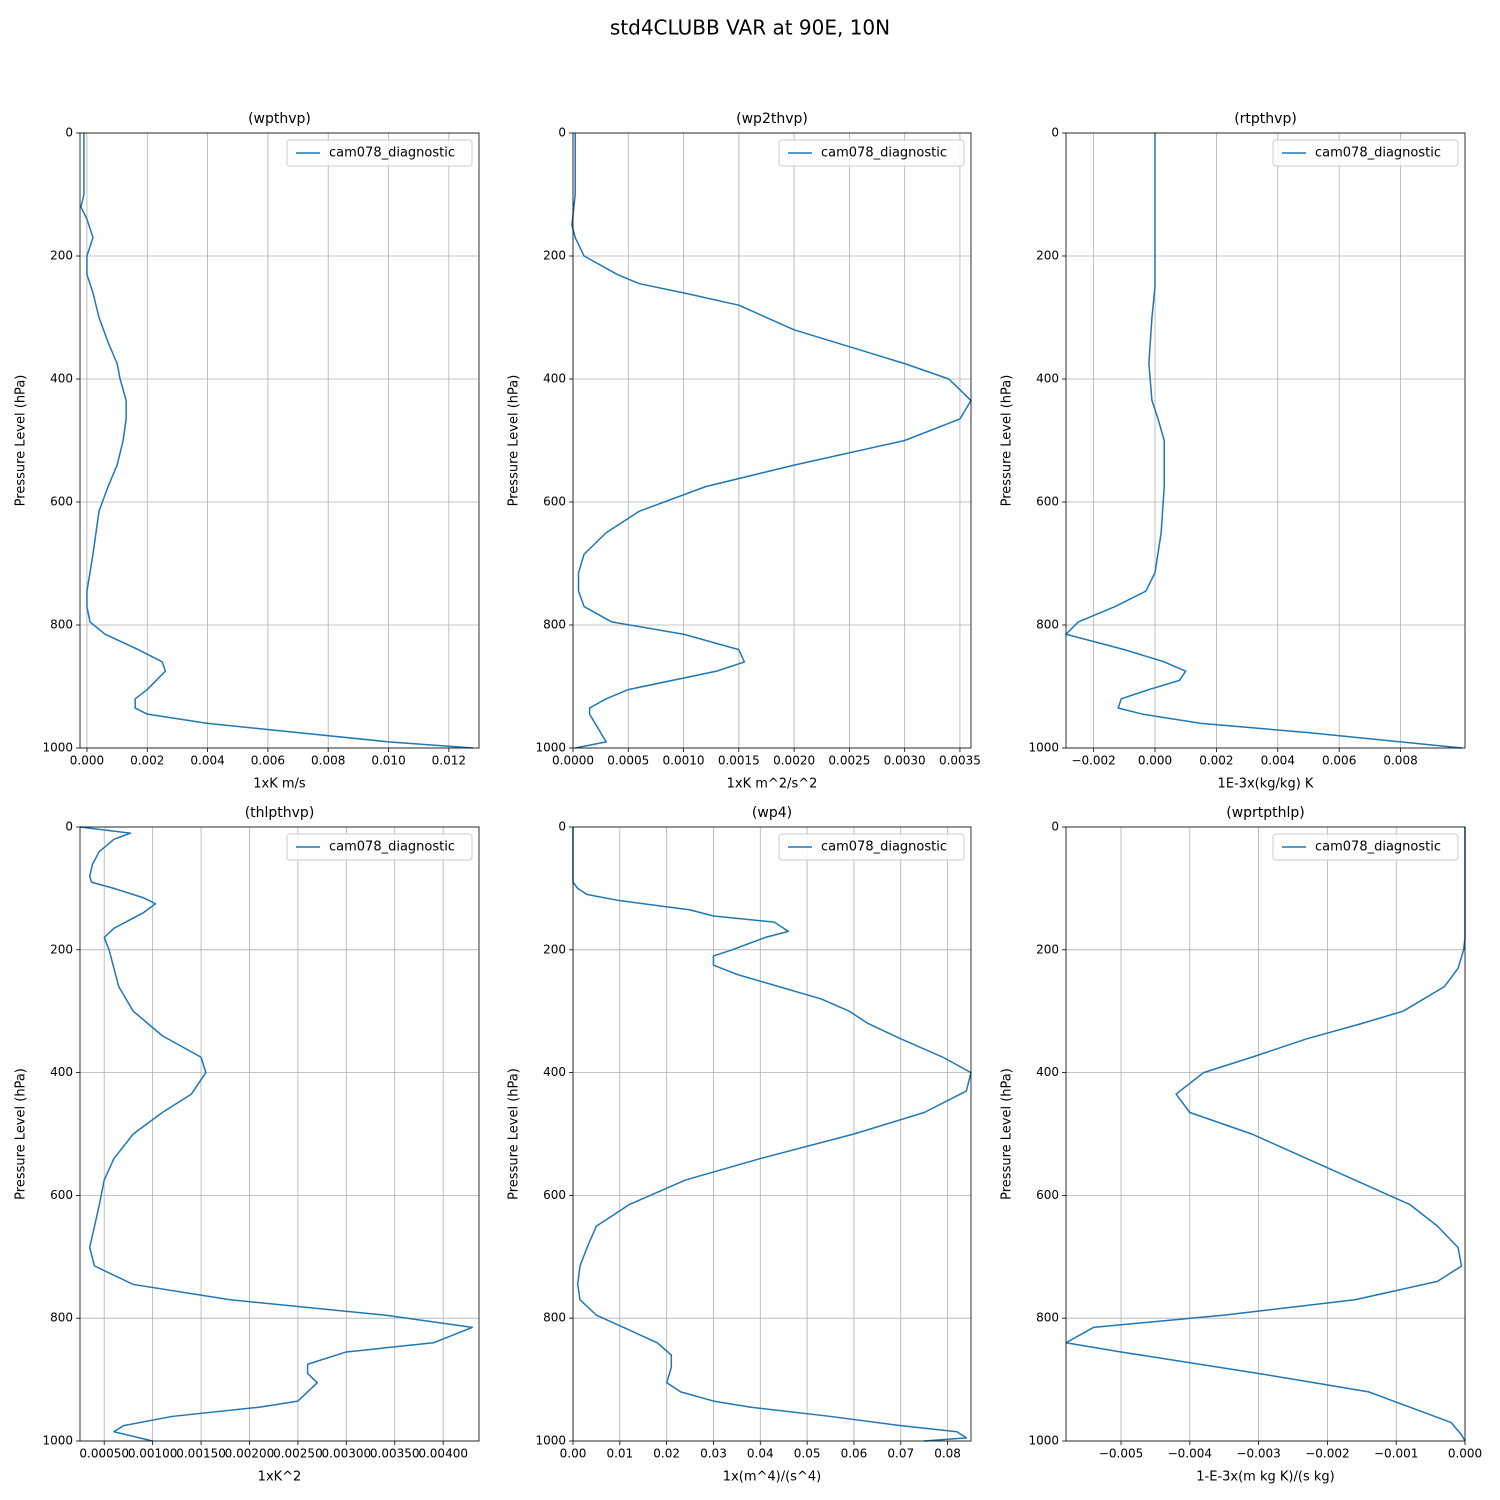 The image size is (1500, 1500). I want to click on x-axis-label: 1-E-3x(m kg K)/(s kg), so click(1265, 1477).